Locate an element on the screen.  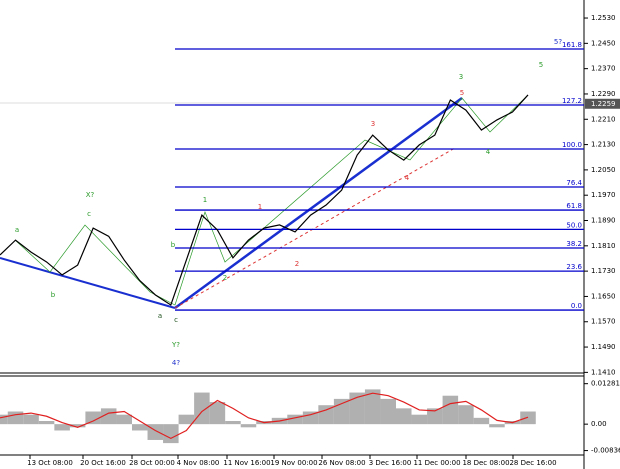
y-tick-label: 1.2290 is located at coordinates (603, 94).